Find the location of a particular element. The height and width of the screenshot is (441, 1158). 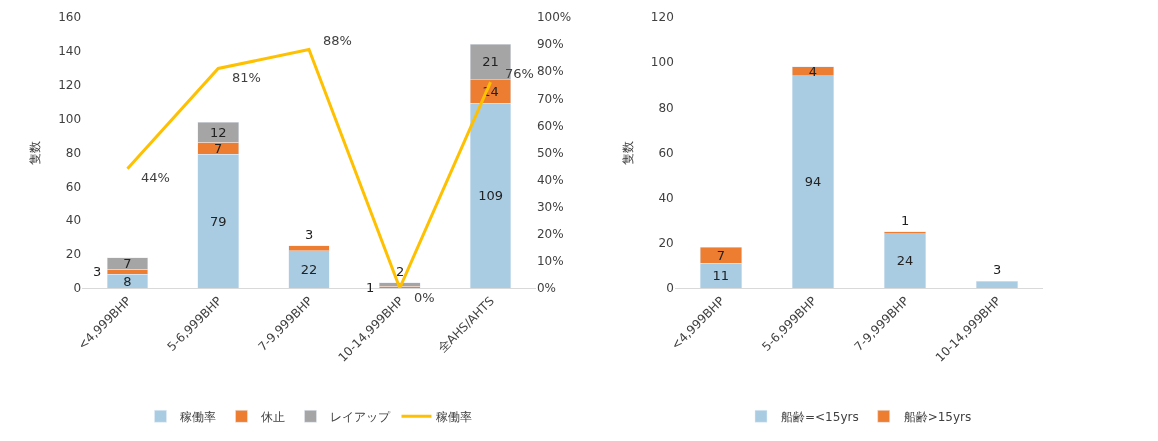

y2-tick-label: 40% is located at coordinates (550, 179).